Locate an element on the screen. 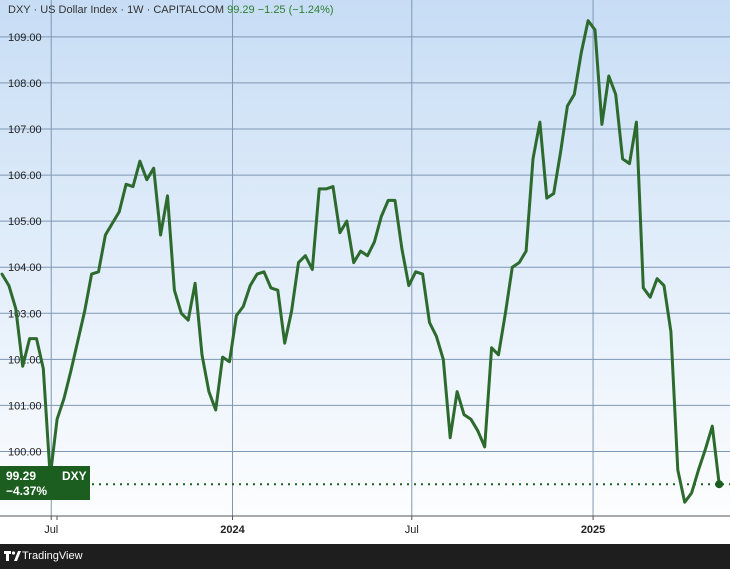 This screenshot has height=569, width=730. x-axis-band is located at coordinates (365, 530).